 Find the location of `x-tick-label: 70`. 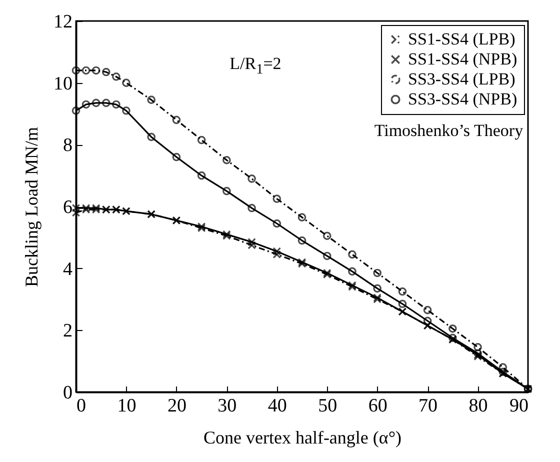

x-tick-label: 70 is located at coordinates (428, 406).